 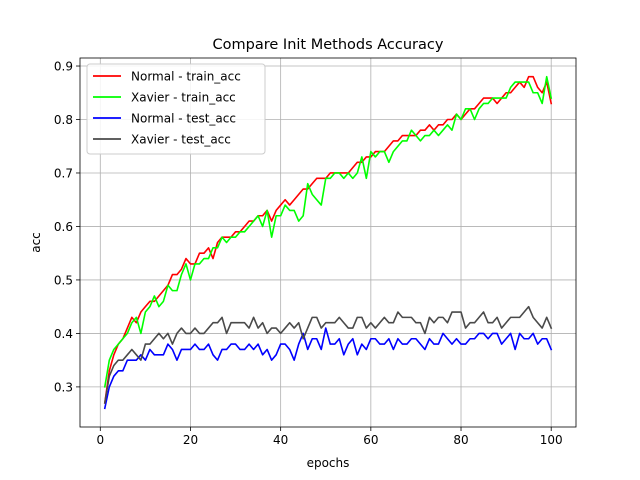 I want to click on y-tick-label: 0.9, so click(x=63, y=67).